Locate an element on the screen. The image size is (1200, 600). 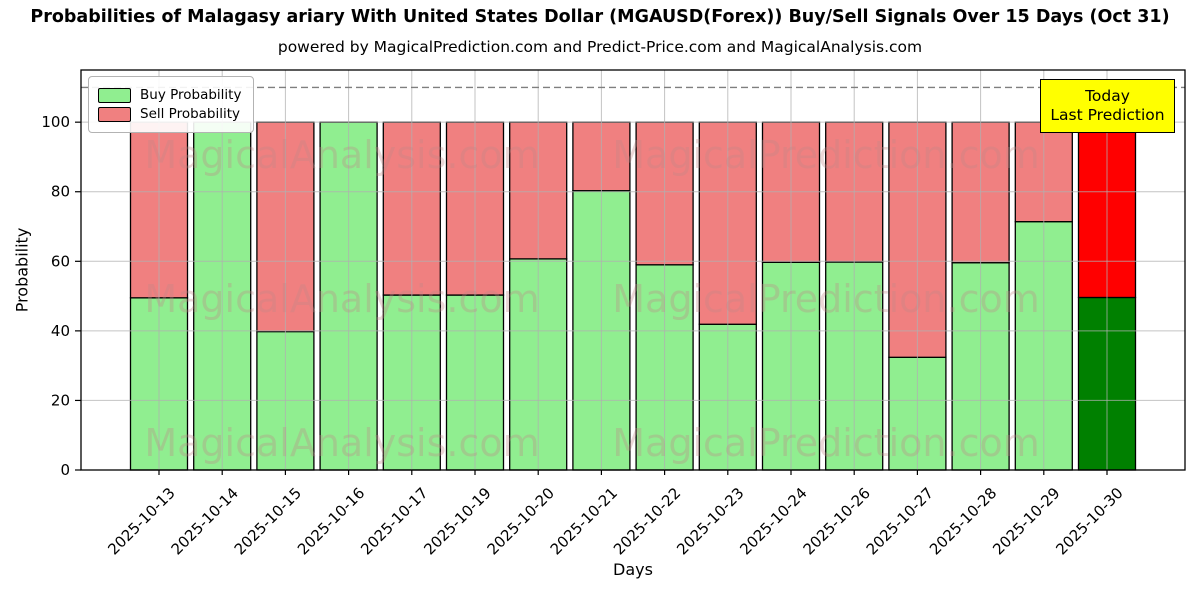
today-annotation-line1: Today is located at coordinates (1107, 95).